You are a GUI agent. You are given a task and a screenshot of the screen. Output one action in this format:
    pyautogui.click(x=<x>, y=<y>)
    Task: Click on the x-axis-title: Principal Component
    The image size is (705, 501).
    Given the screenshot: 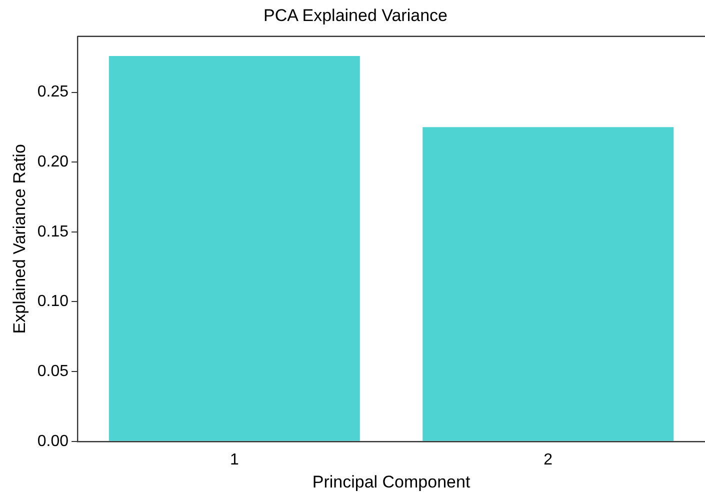 What is the action you would take?
    pyautogui.click(x=391, y=482)
    